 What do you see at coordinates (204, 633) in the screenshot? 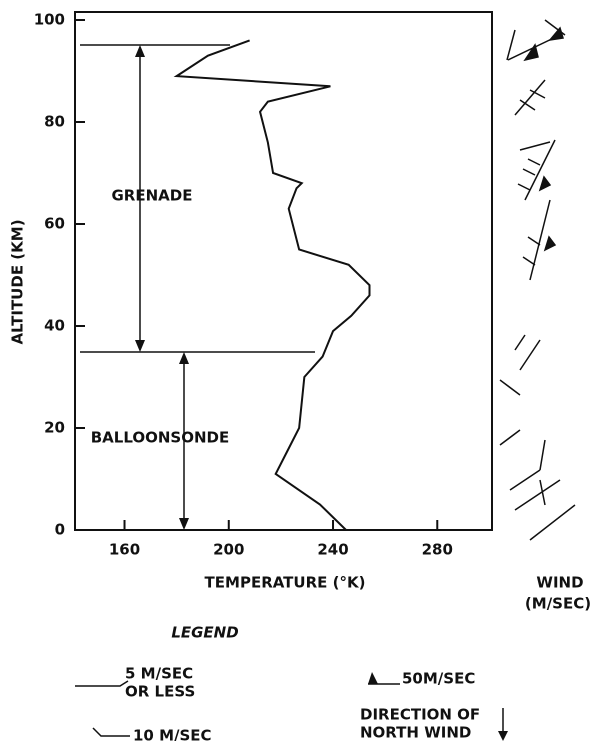
I see `legend-title: LEGEND` at bounding box center [204, 633].